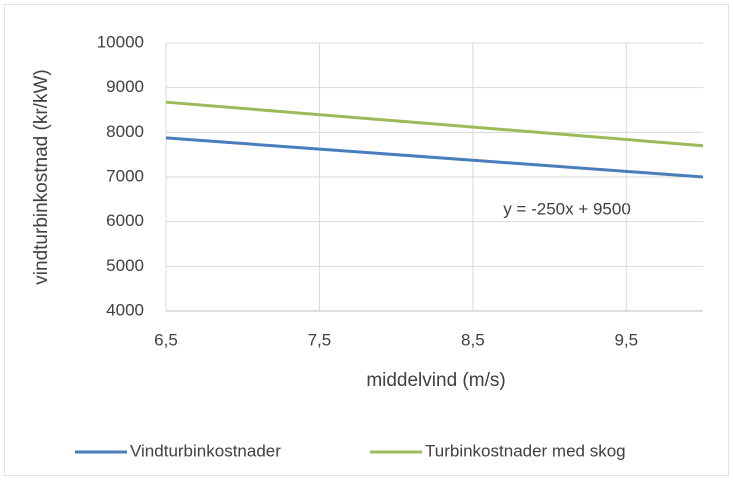 Image resolution: width=733 pixels, height=480 pixels. Describe the element at coordinates (125, 220) in the screenshot. I see `y-tick-label: 6000` at that location.